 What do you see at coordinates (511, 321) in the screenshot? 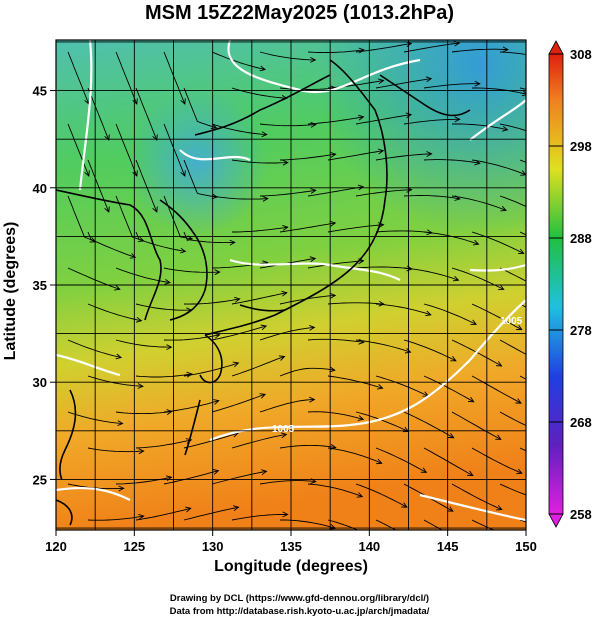
I see `isobar-label: 1005` at bounding box center [511, 321].